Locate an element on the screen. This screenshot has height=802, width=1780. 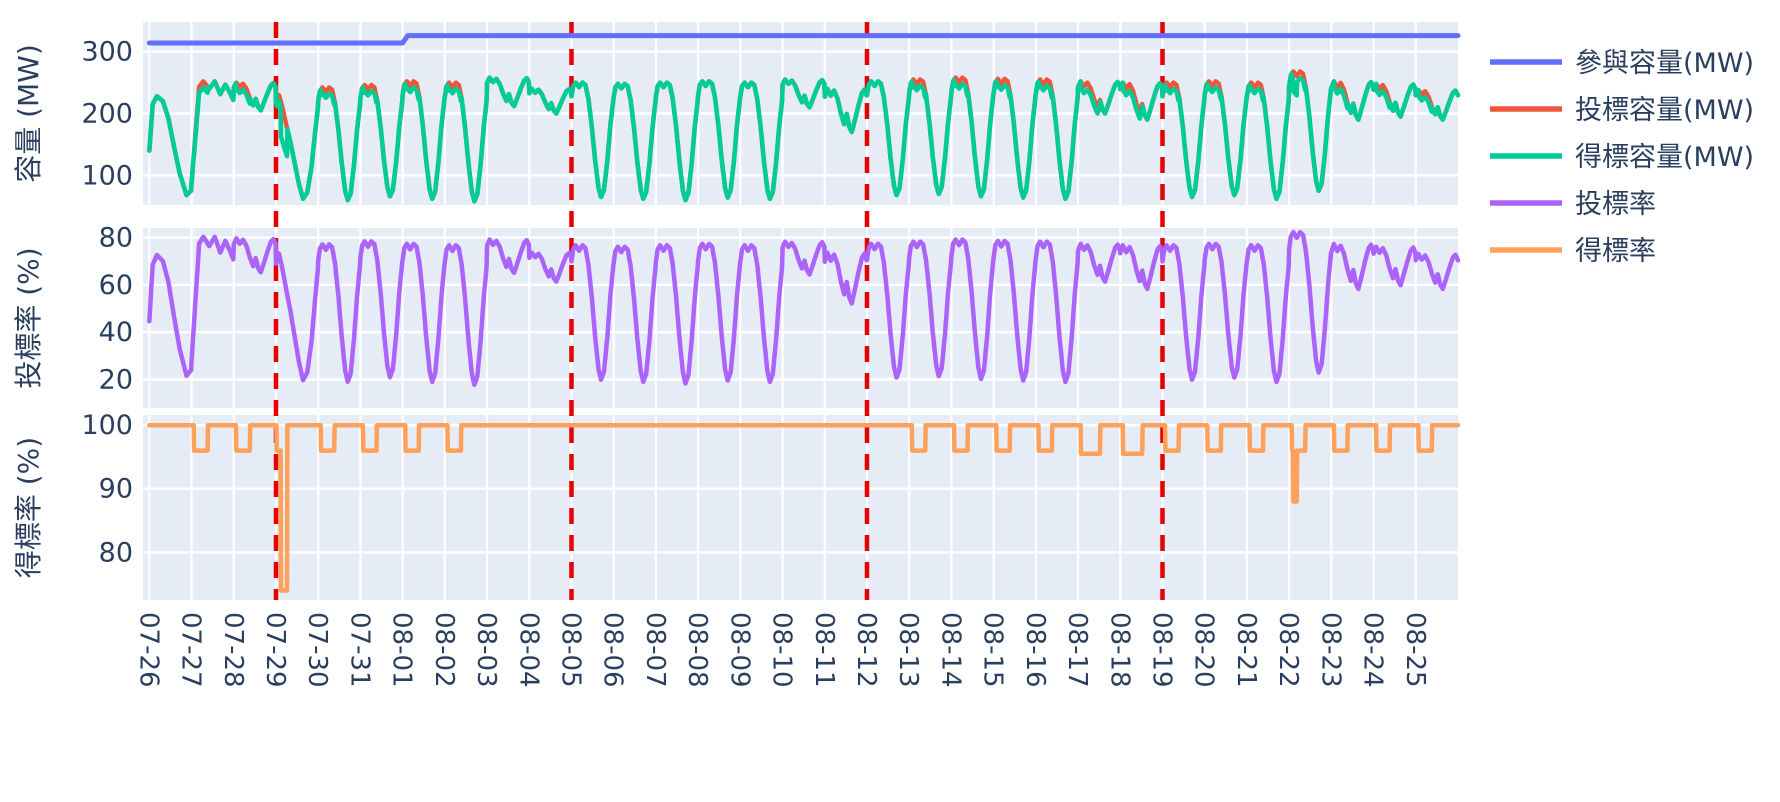
x-tick-label-07-28: 07-28 is located at coordinates (233, 650).